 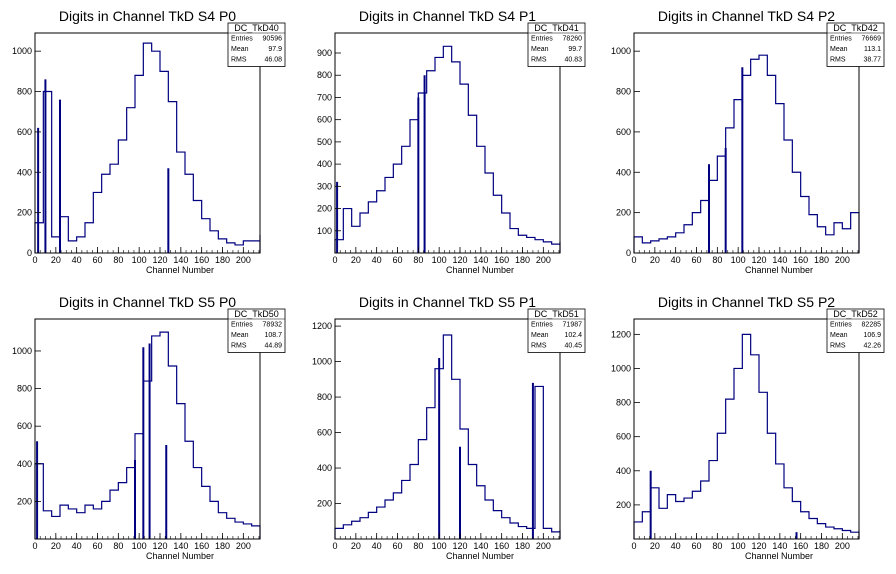 What do you see at coordinates (77, 546) in the screenshot?
I see `x-tick-label: 40` at bounding box center [77, 546].